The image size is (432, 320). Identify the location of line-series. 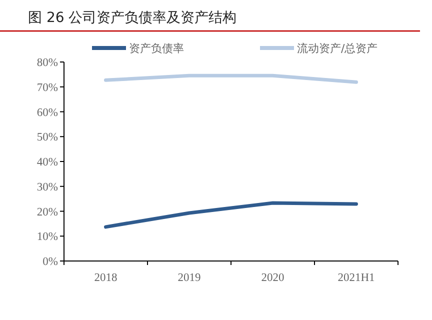
(231, 215).